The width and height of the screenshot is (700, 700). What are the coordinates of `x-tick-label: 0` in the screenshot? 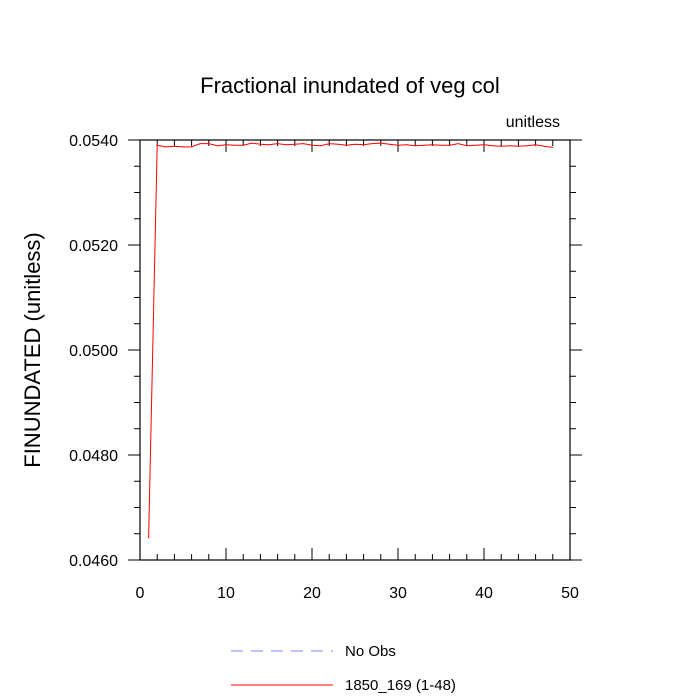 It's located at (140, 593).